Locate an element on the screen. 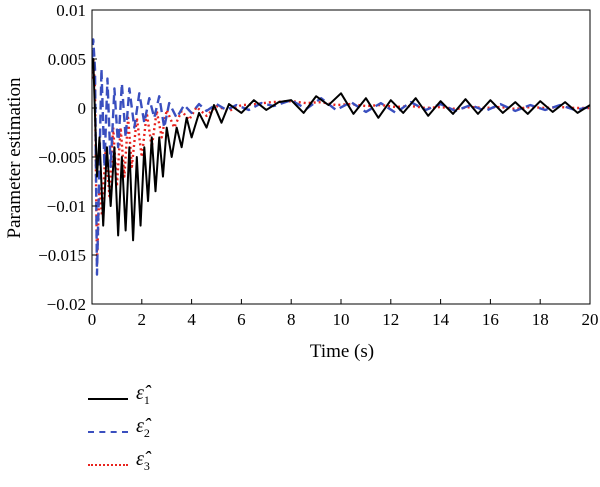  y-tick-label: −0.01 is located at coordinates (66, 206).